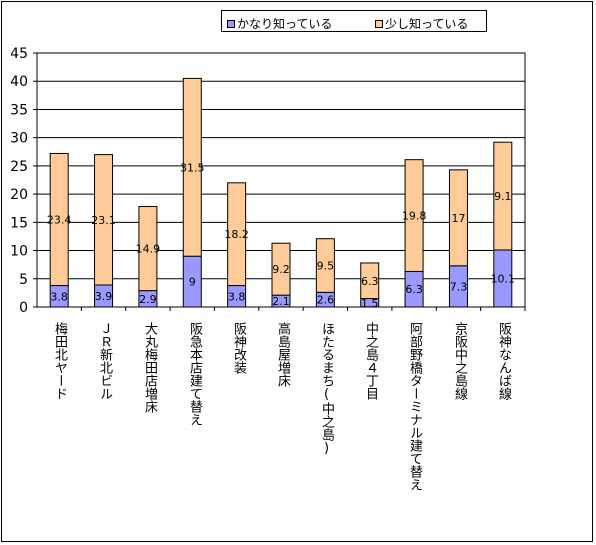 This screenshot has height=545, width=596. What do you see at coordinates (459, 361) in the screenshot?
I see `x-label-9: 京阪中之島線` at bounding box center [459, 361].